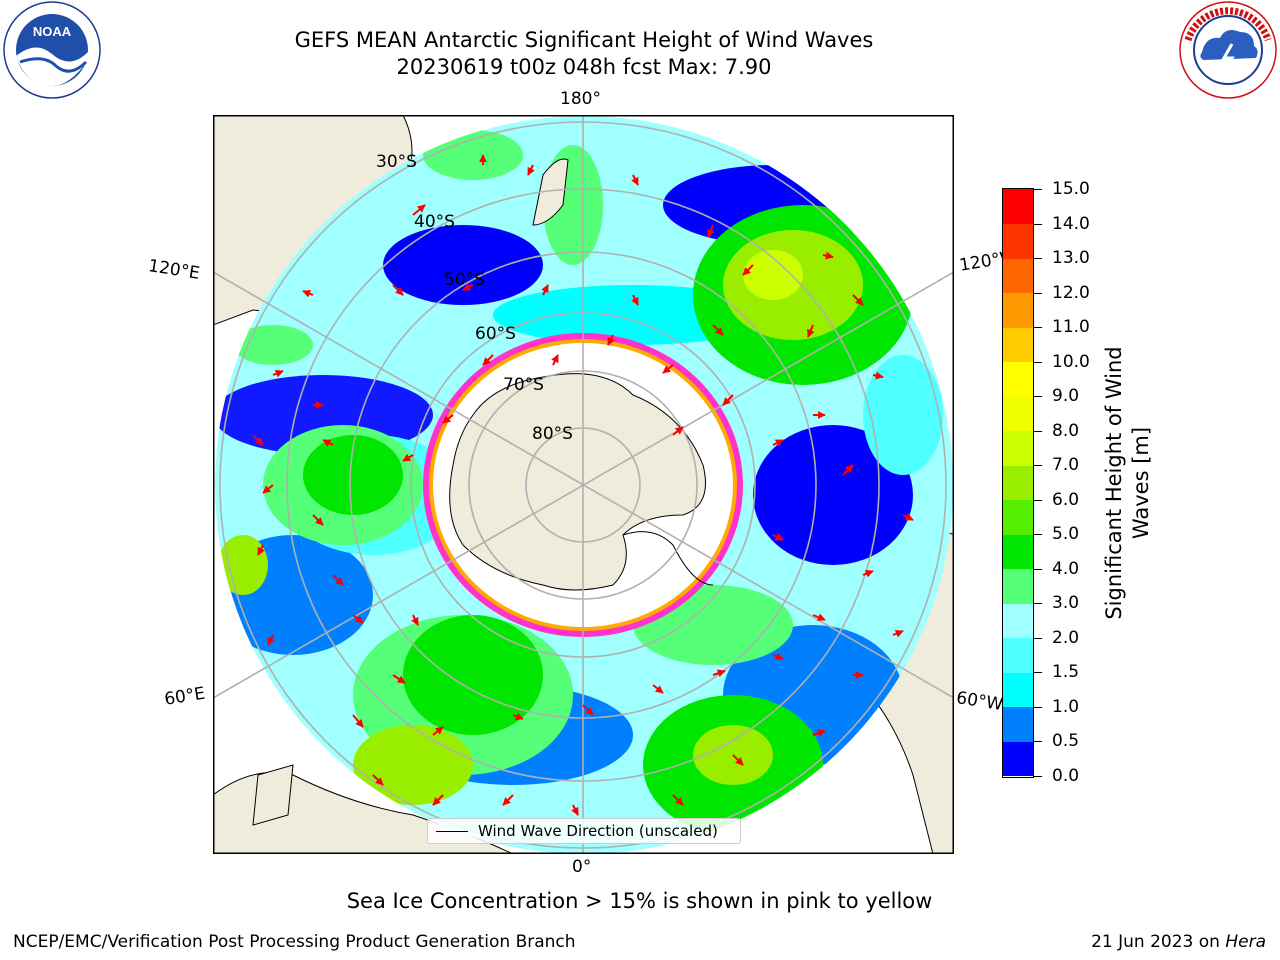 The width and height of the screenshot is (1280, 960). I want to click on noaa-logo: NOAA, so click(52, 50).